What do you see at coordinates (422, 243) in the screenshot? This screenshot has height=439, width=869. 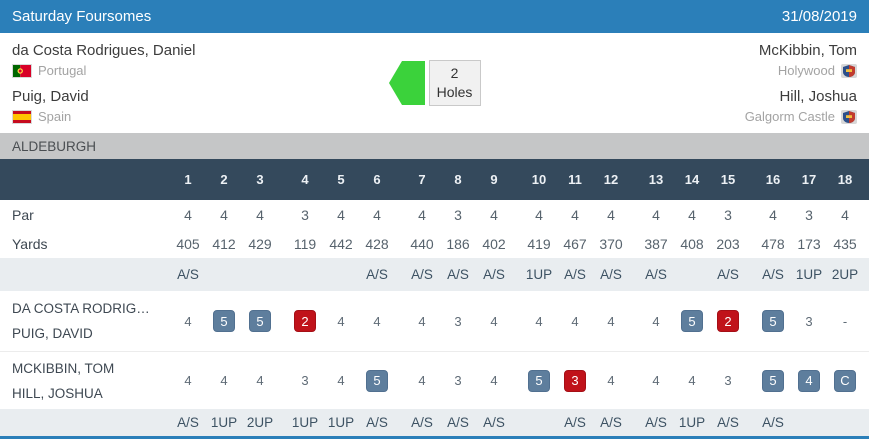 I see `yards-value: 440` at bounding box center [422, 243].